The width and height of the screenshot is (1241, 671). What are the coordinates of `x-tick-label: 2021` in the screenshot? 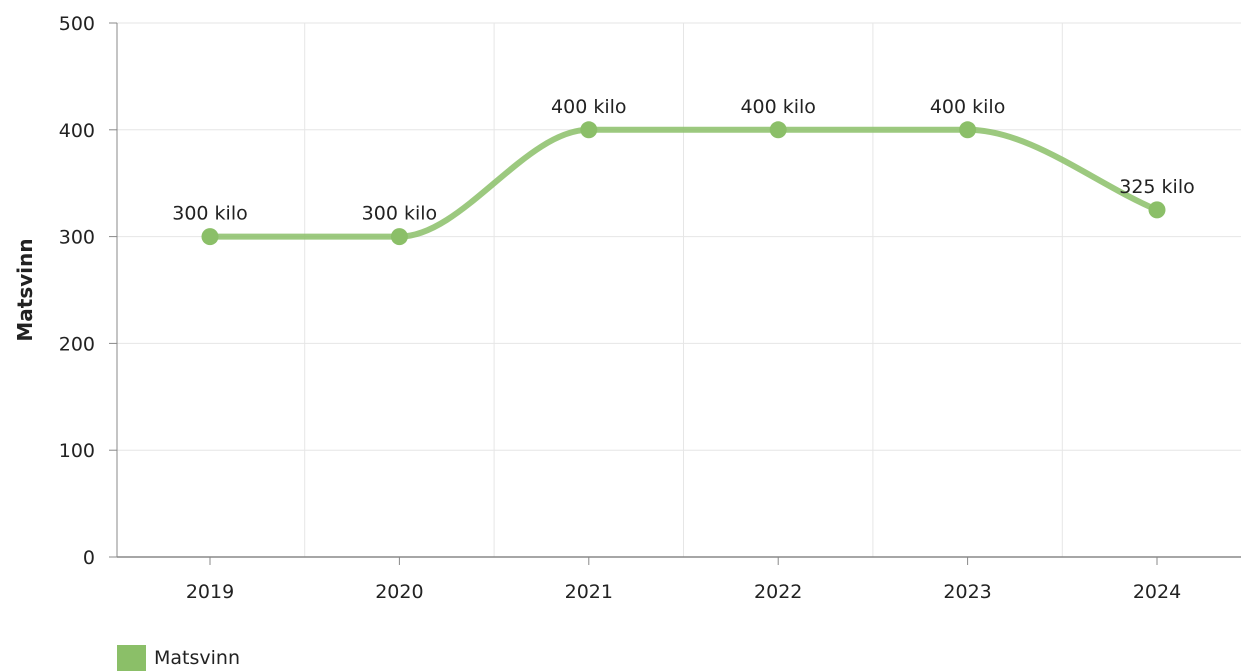 It's located at (589, 592).